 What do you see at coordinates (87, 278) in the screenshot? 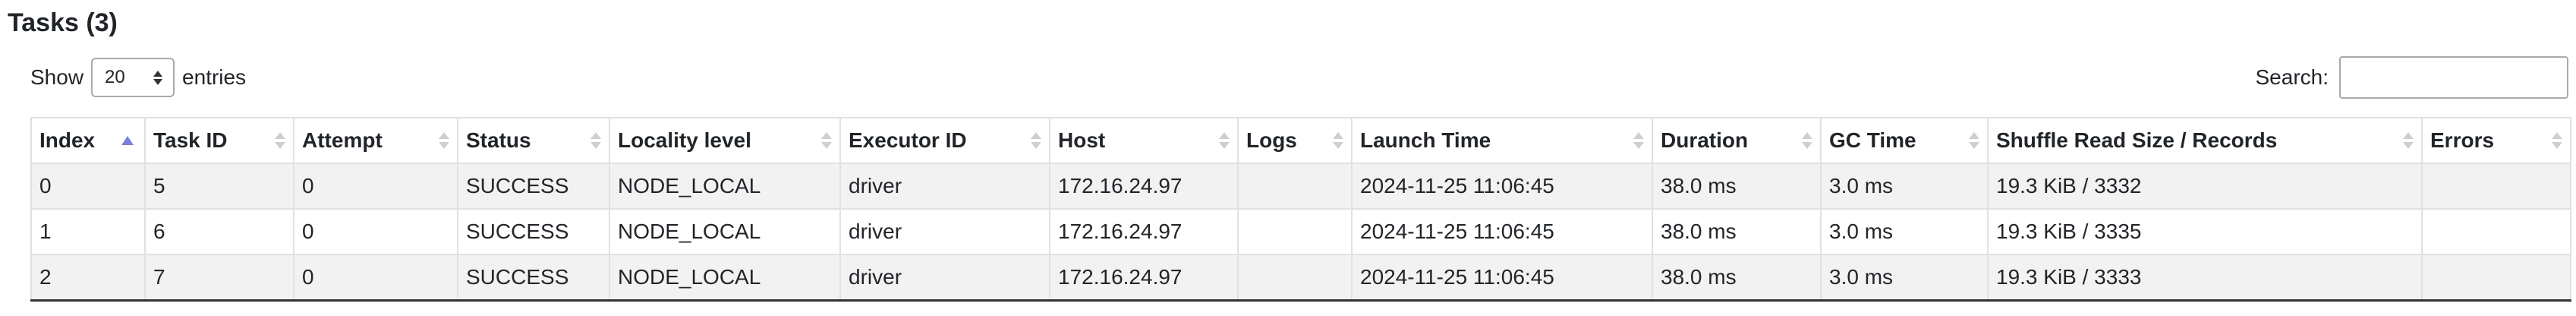
I see `table-cell: 2` at bounding box center [87, 278].